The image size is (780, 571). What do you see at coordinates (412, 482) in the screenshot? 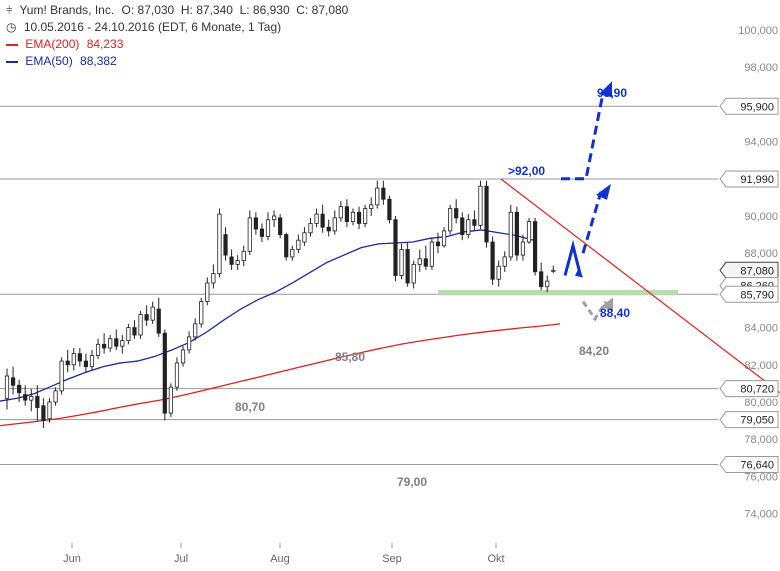
I see `annotation-label: 79,00` at bounding box center [412, 482].